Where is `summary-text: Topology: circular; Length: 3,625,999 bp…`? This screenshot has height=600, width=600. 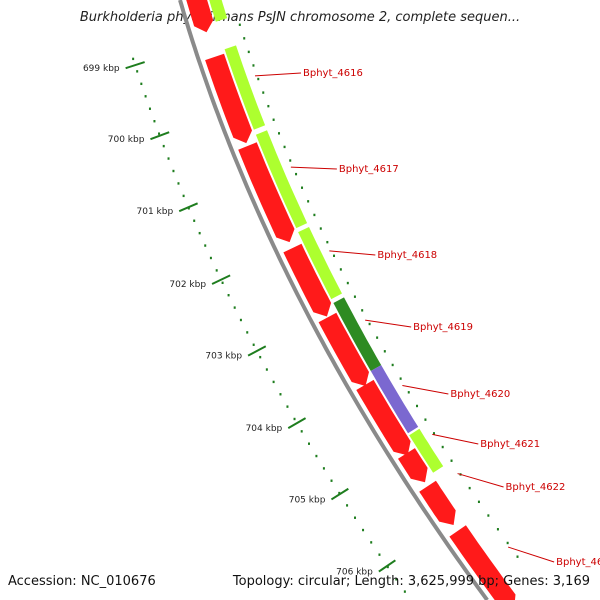 summary-text: Topology: circular; Length: 3,625,999 bp… is located at coordinates (411, 581).